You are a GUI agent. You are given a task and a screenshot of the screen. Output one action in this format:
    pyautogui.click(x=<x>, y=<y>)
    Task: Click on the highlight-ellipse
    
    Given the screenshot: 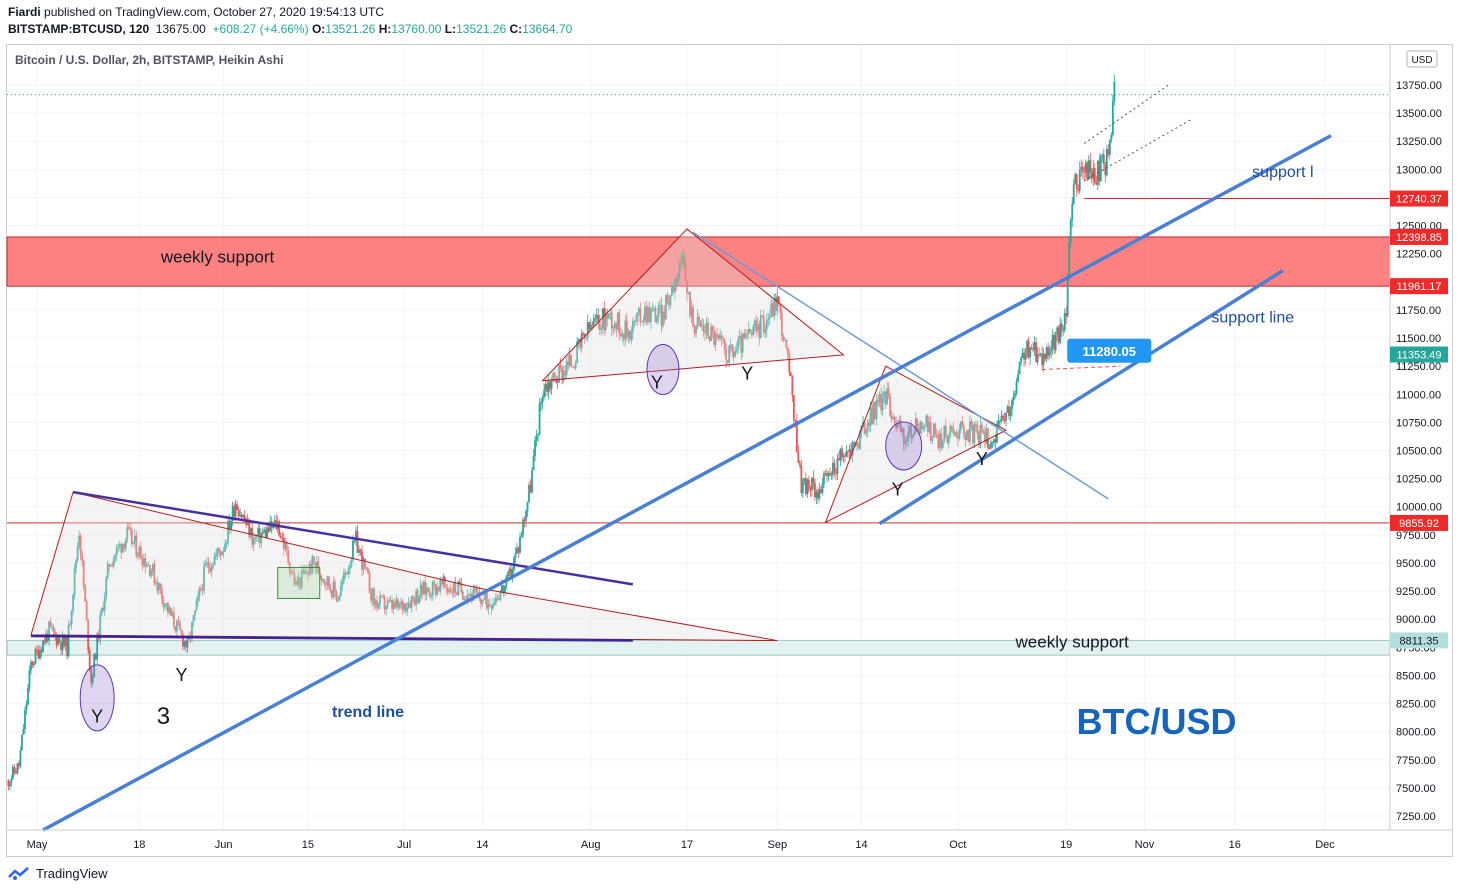 What is the action you would take?
    pyautogui.click(x=663, y=370)
    